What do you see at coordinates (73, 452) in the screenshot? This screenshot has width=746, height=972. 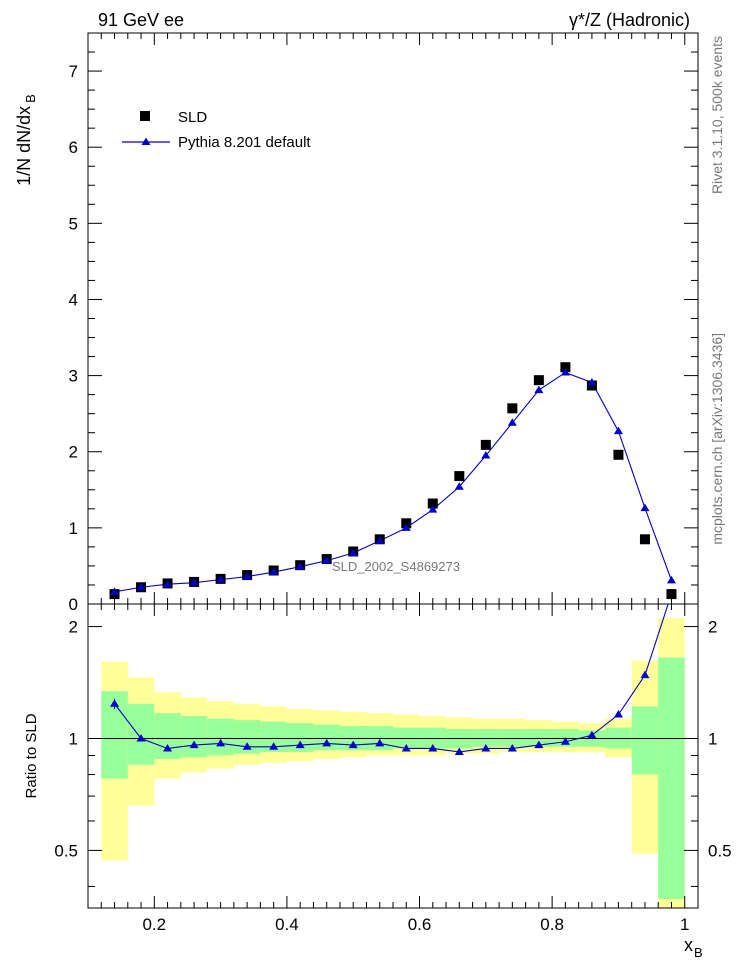 I see `main-y-tick-label: 2` at bounding box center [73, 452].